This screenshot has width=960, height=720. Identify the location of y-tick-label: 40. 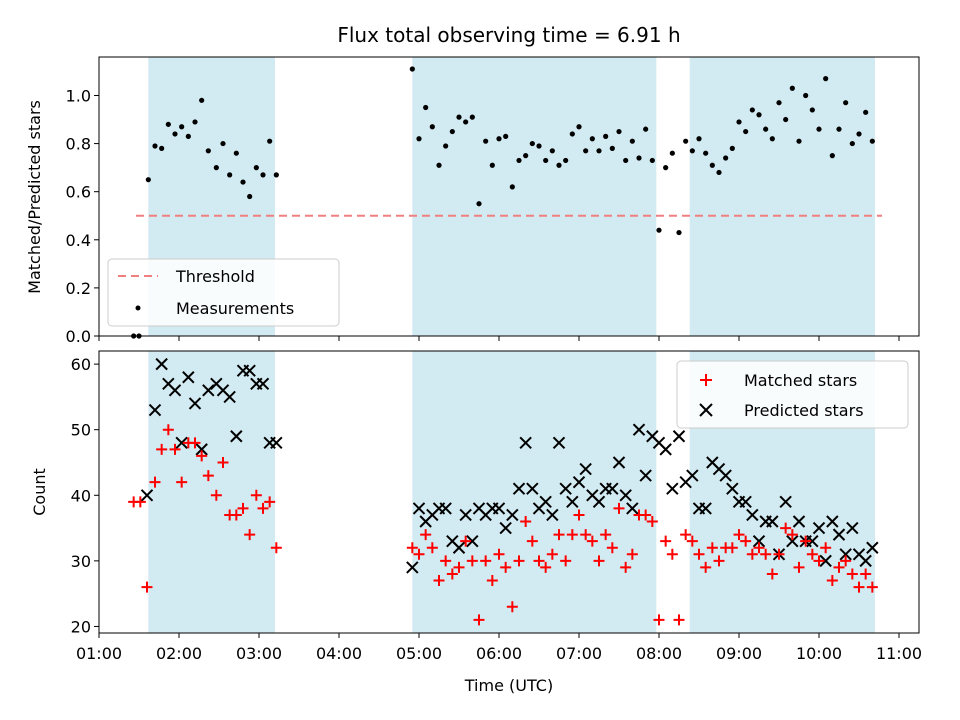
(81, 495).